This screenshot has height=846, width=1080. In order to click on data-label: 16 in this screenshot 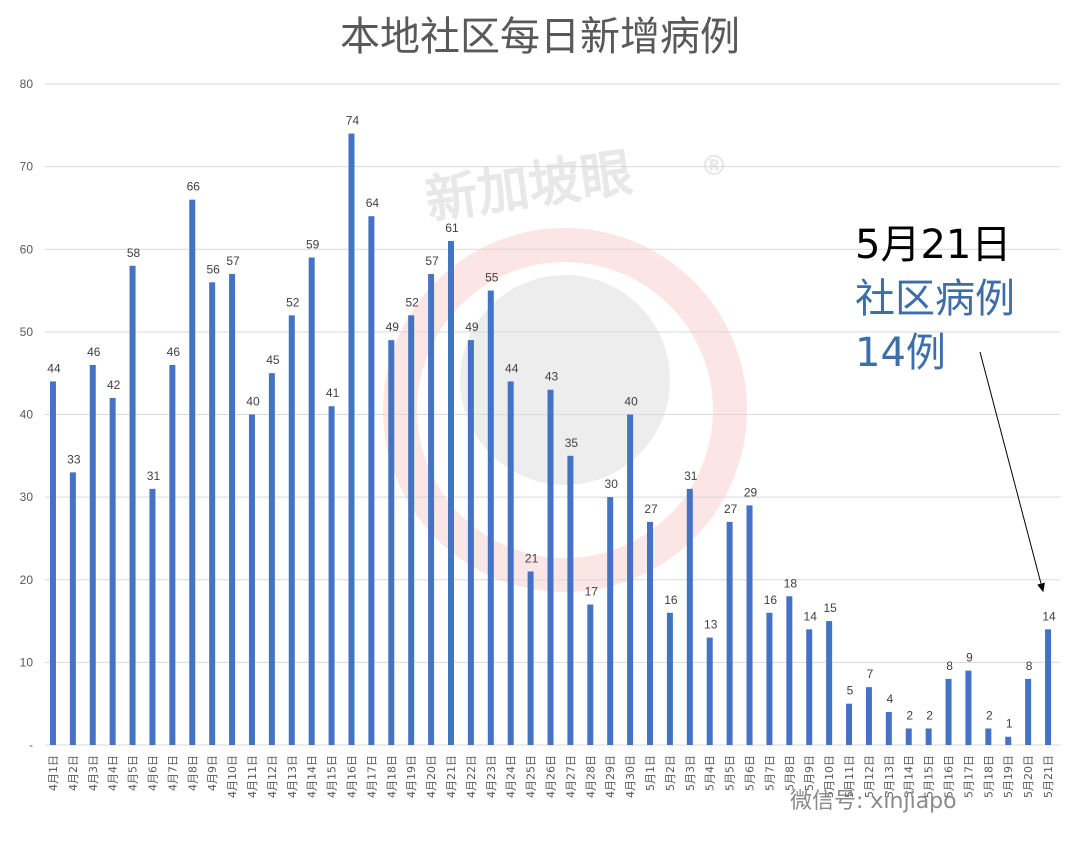, I will do `click(671, 600)`.